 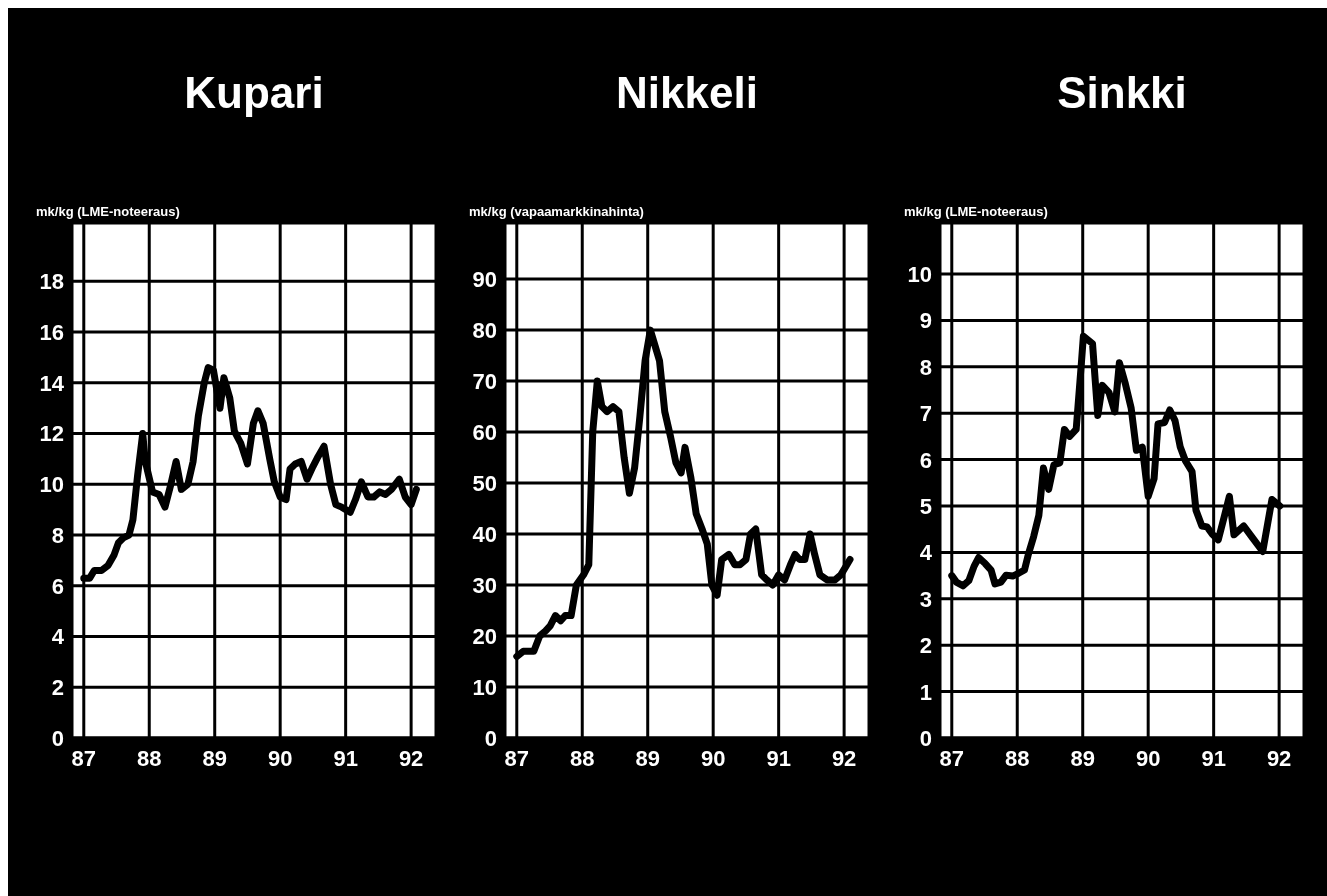 What do you see at coordinates (925, 321) in the screenshot?
I see `y-tick-label: 9` at bounding box center [925, 321].